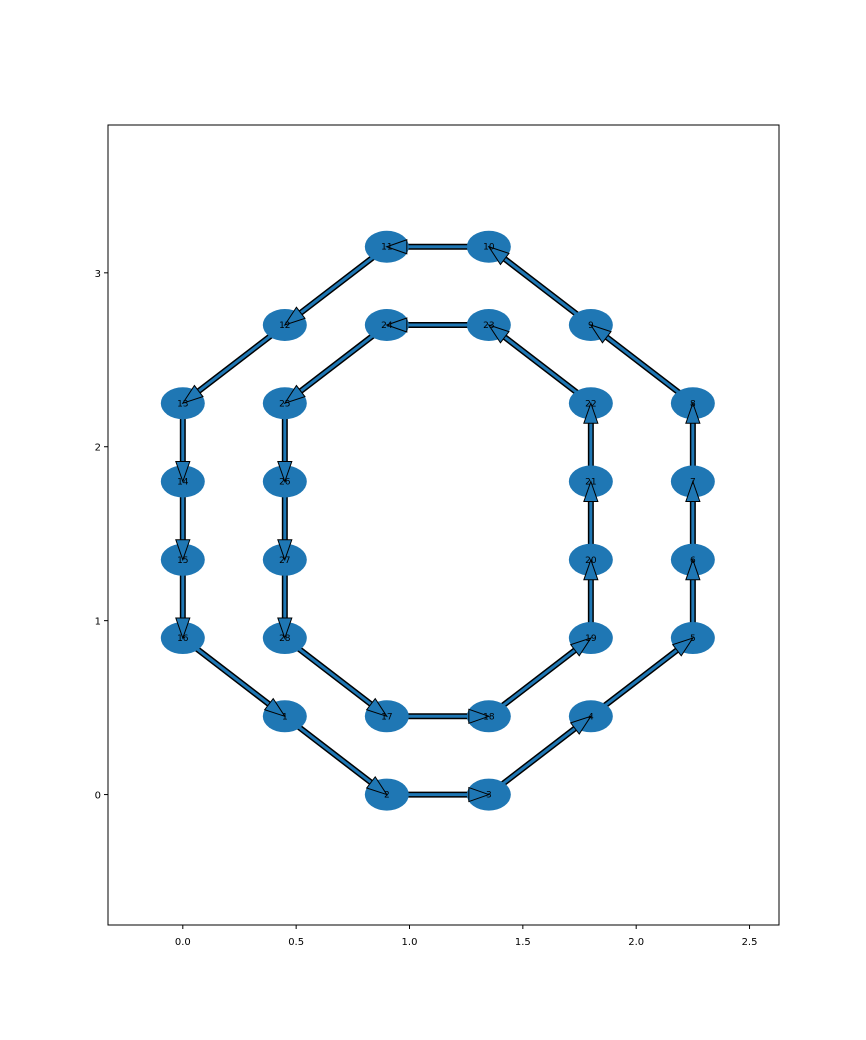 The height and width of the screenshot is (1040, 866). What do you see at coordinates (285, 717) in the screenshot?
I see `node-label-1: 1` at bounding box center [285, 717].